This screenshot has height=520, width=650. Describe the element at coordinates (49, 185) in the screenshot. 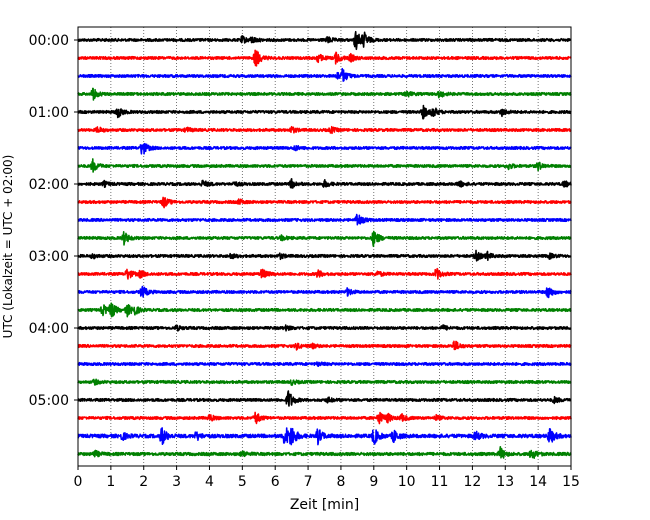

I see `y-tick-label: 02:00` at that location.